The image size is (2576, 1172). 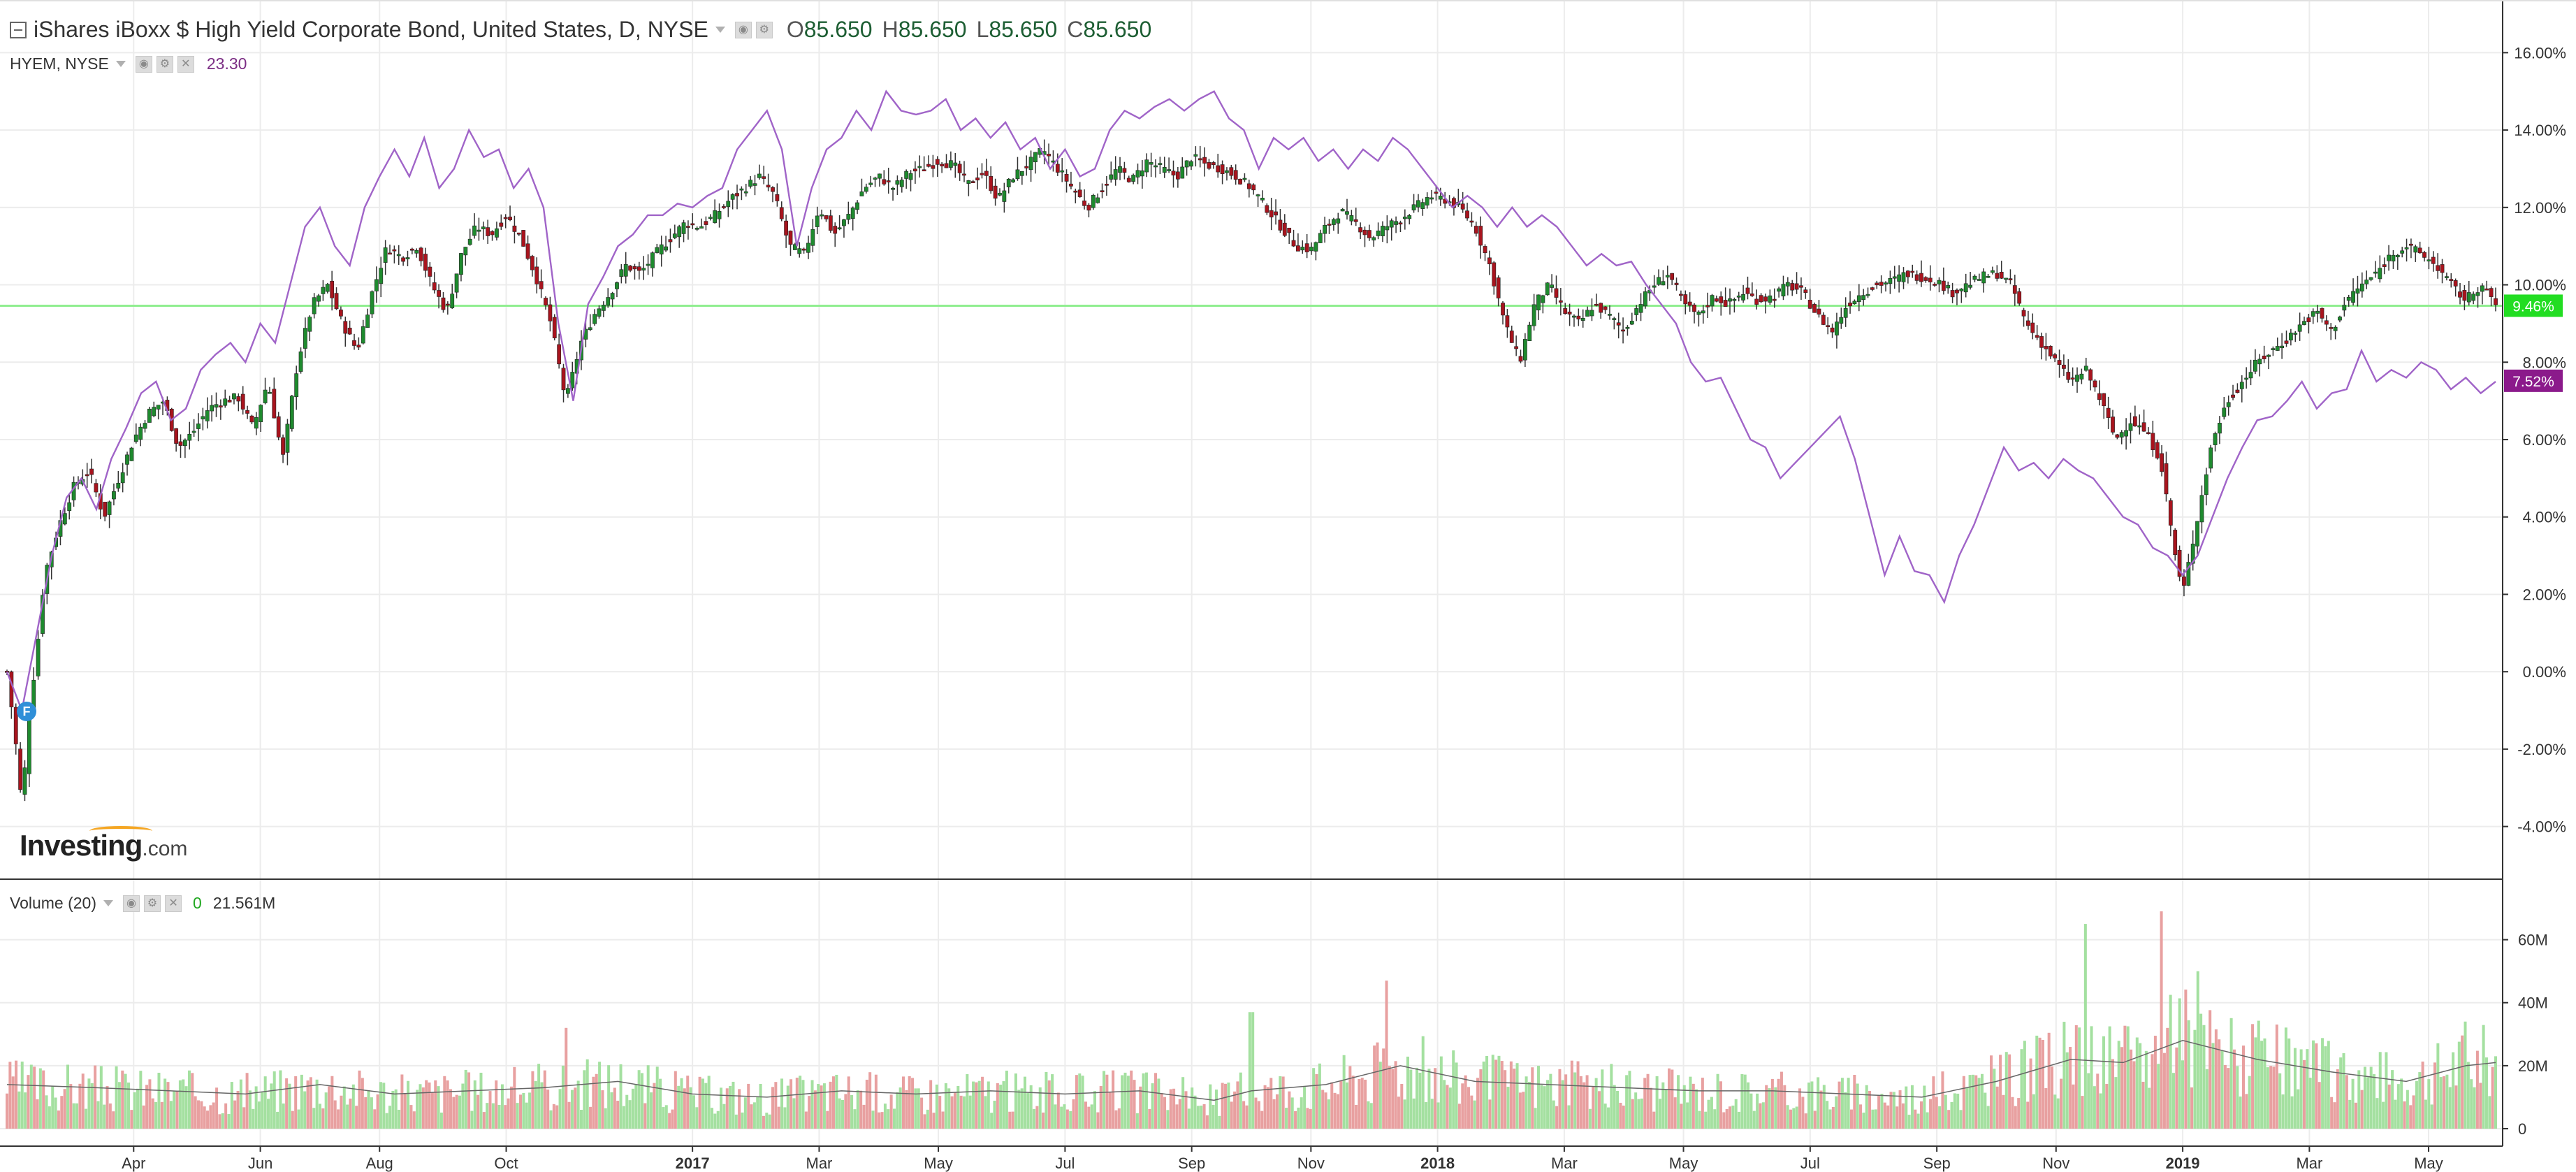 What do you see at coordinates (2540, 53) in the screenshot?
I see `y-tick-label: 16.00%` at bounding box center [2540, 53].